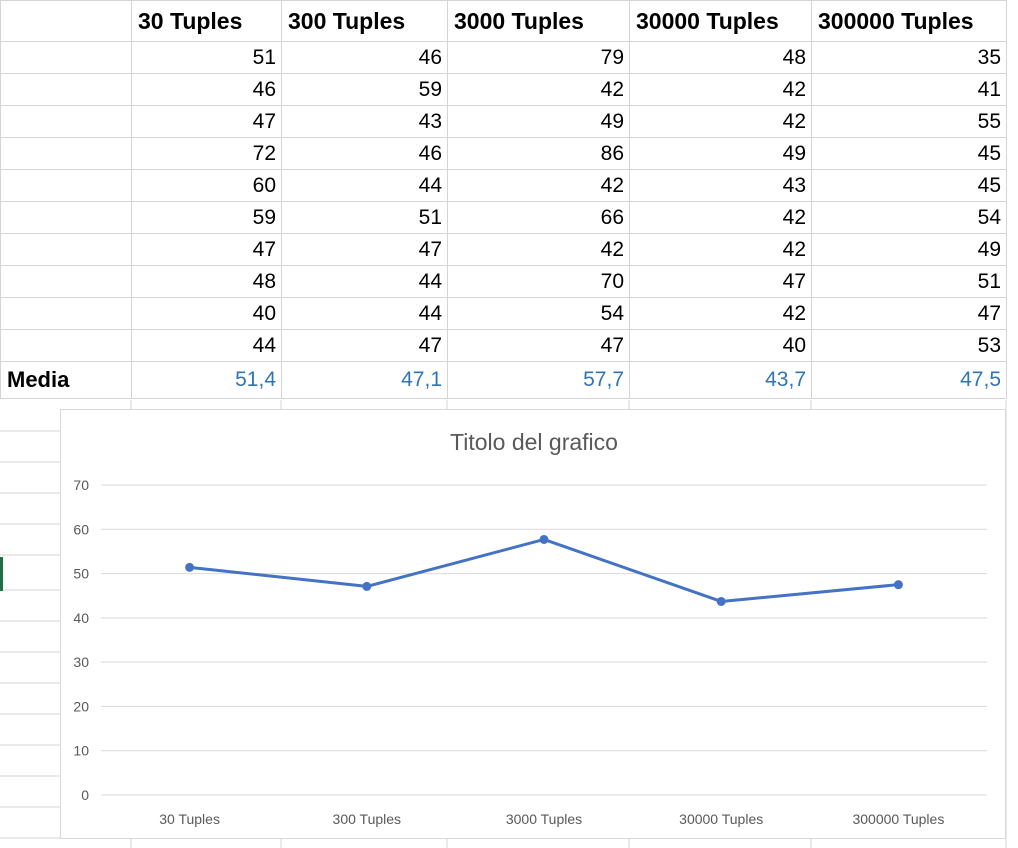 This screenshot has width=1018, height=848. What do you see at coordinates (206, 380) in the screenshot?
I see `average-cell: 51,4` at bounding box center [206, 380].